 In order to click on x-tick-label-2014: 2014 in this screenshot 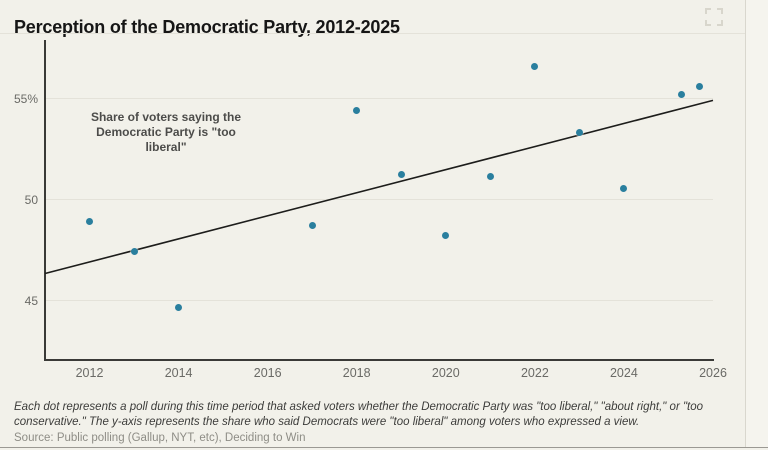, I will do `click(178, 373)`.